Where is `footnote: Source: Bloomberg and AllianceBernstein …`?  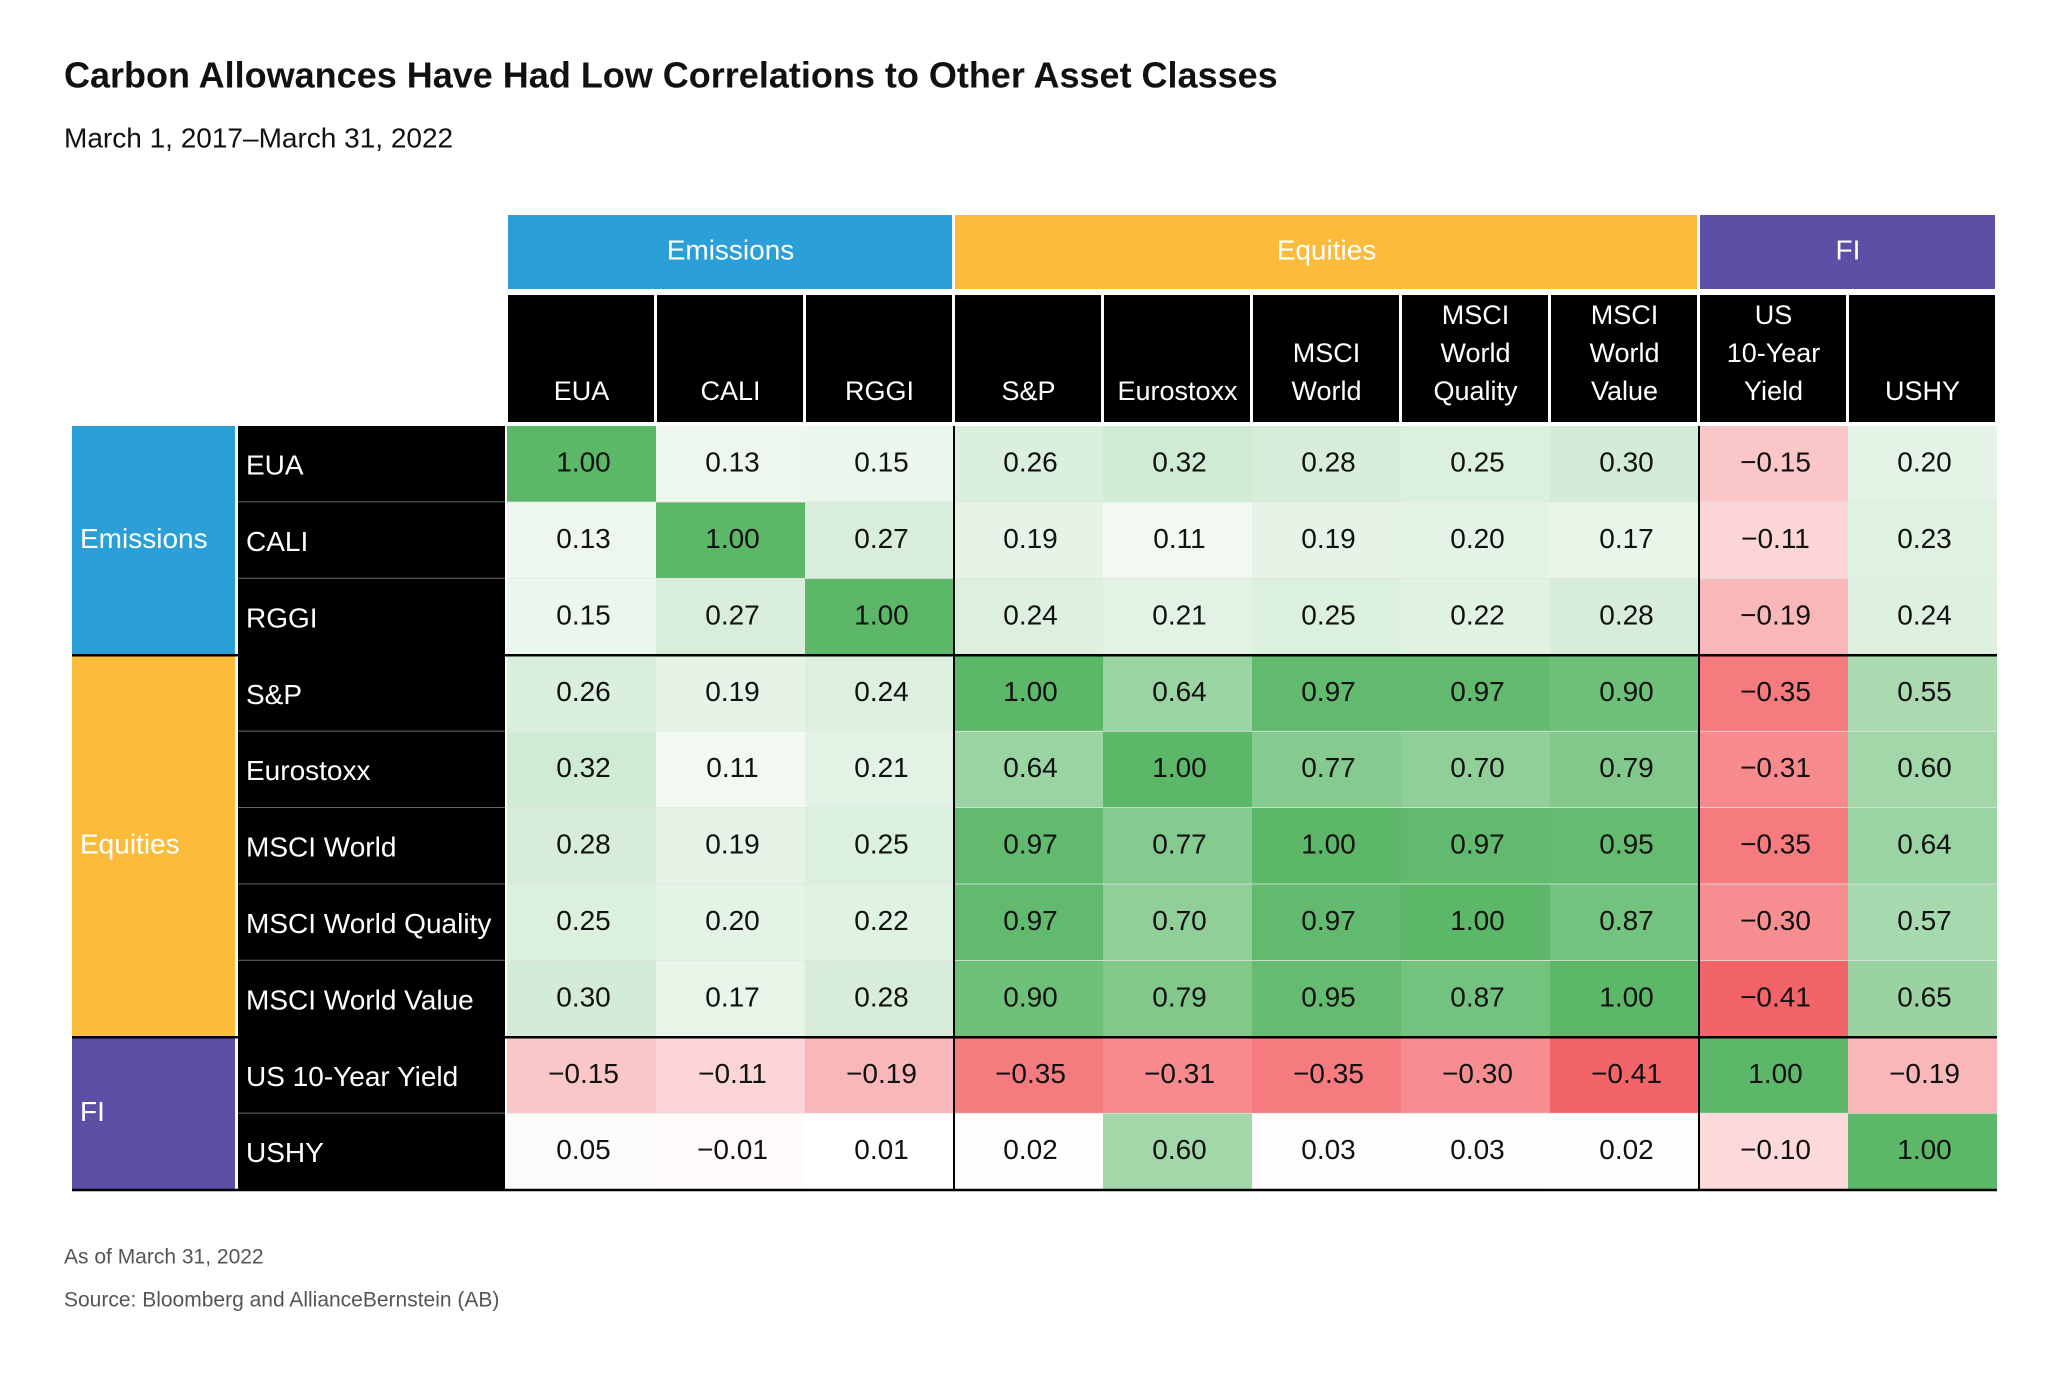 footnote: Source: Bloomberg and AllianceBernstein … is located at coordinates (281, 1300).